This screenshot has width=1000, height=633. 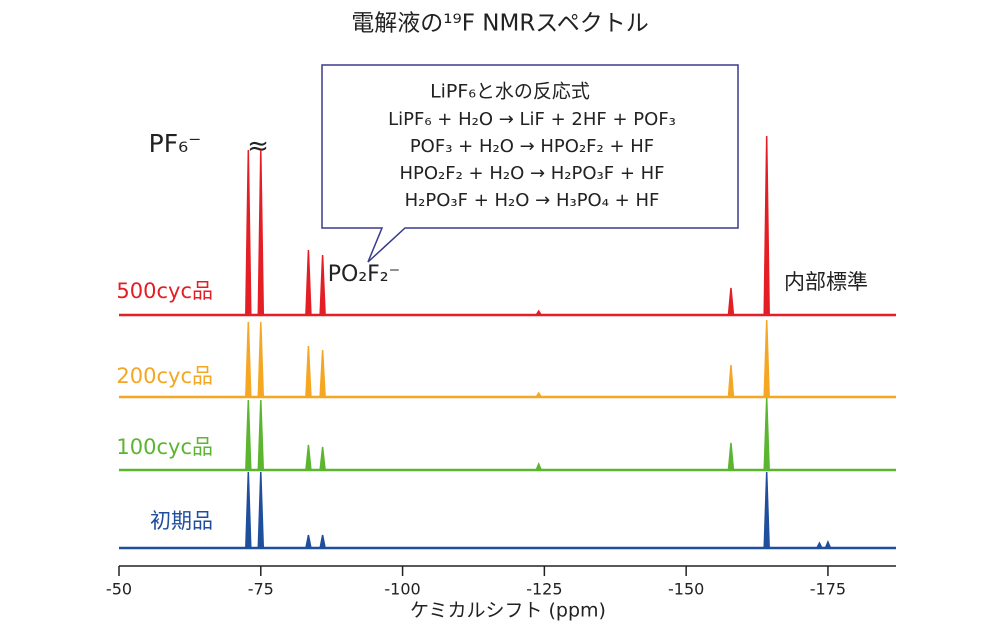 I want to click on equation: HPO₂F₂ + H₂O → H₂PO₃F + HF, so click(x=531, y=173).